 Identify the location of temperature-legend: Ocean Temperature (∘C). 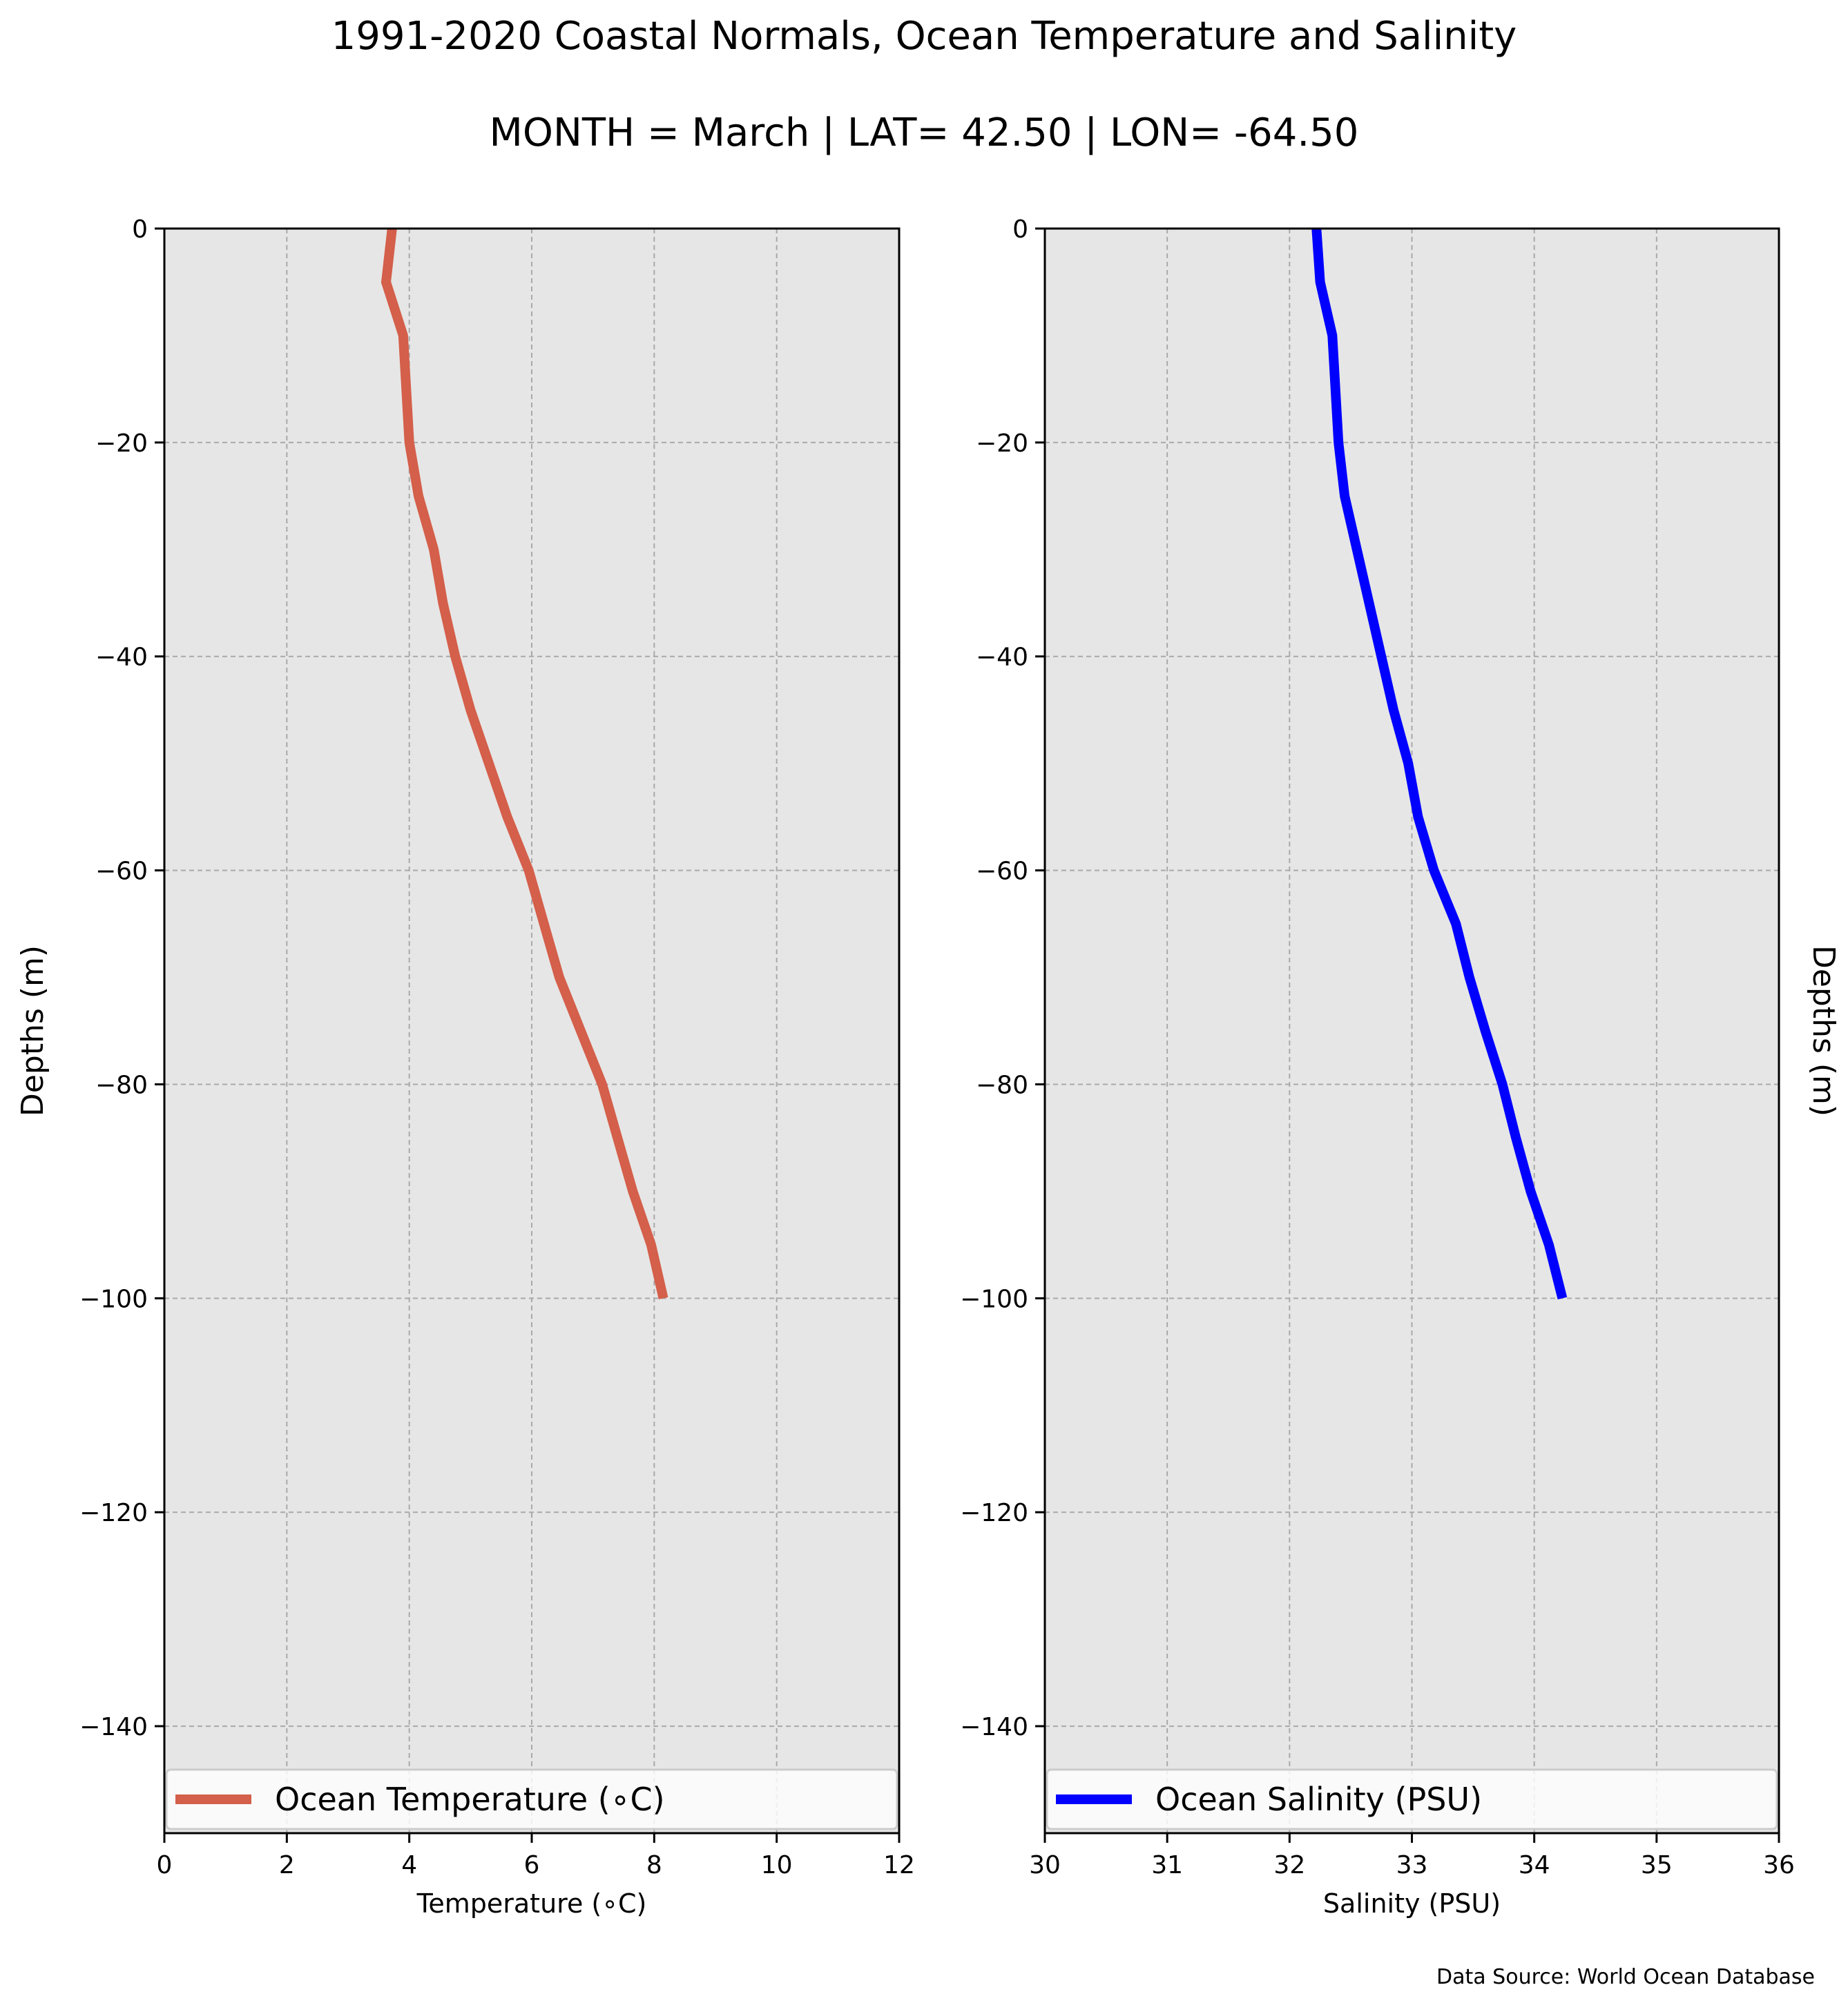
(531, 1799).